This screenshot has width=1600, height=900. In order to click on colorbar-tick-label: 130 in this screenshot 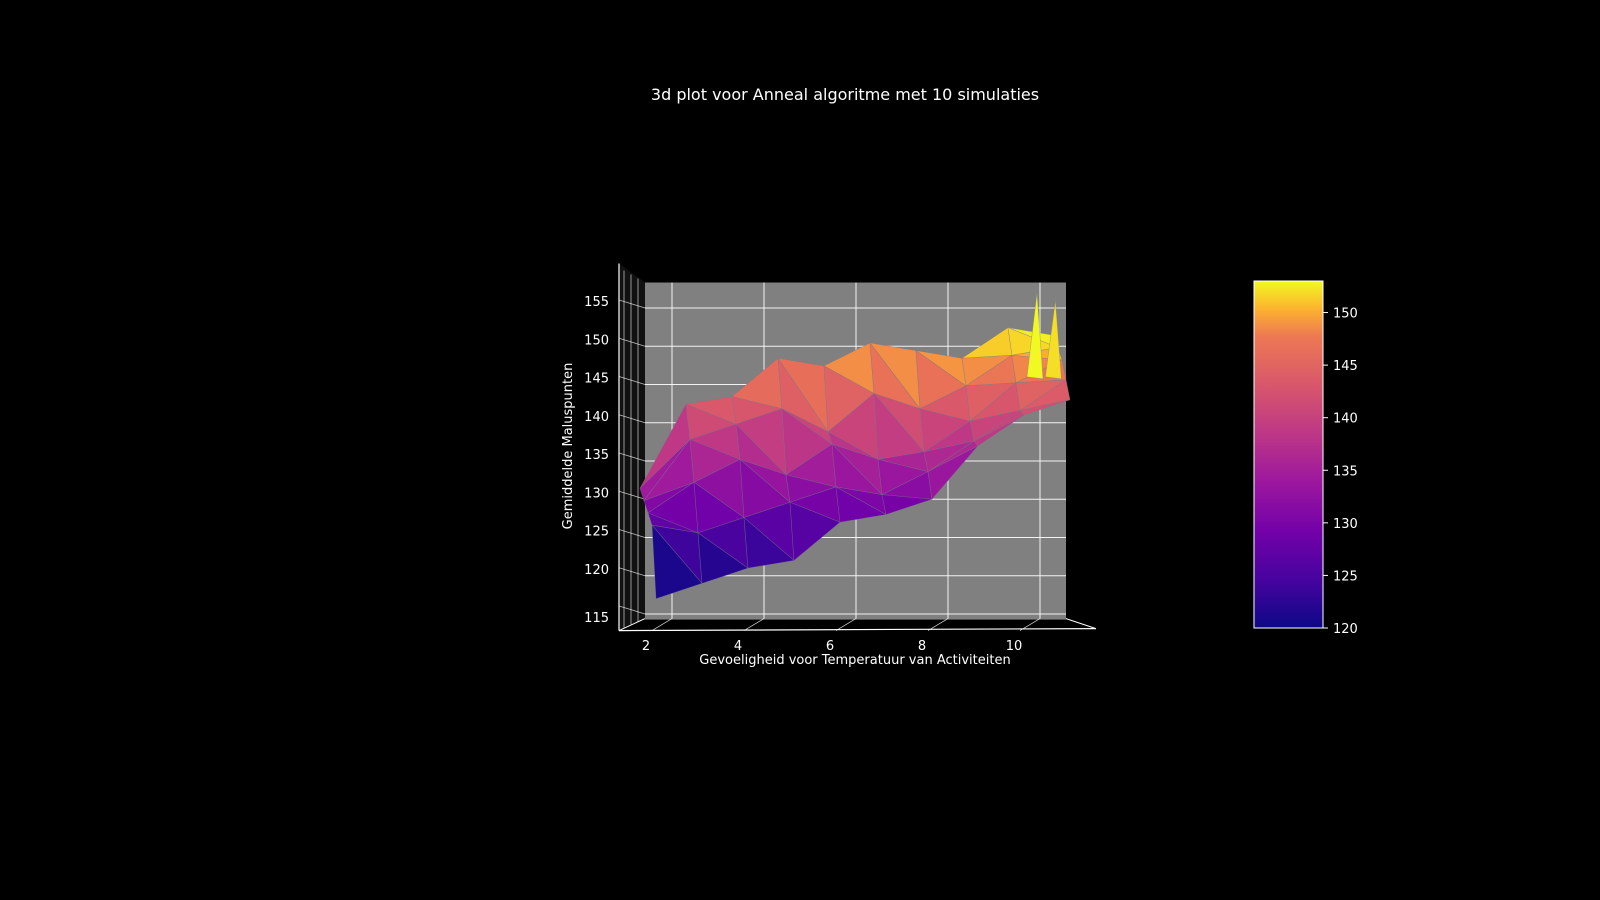, I will do `click(1345, 524)`.